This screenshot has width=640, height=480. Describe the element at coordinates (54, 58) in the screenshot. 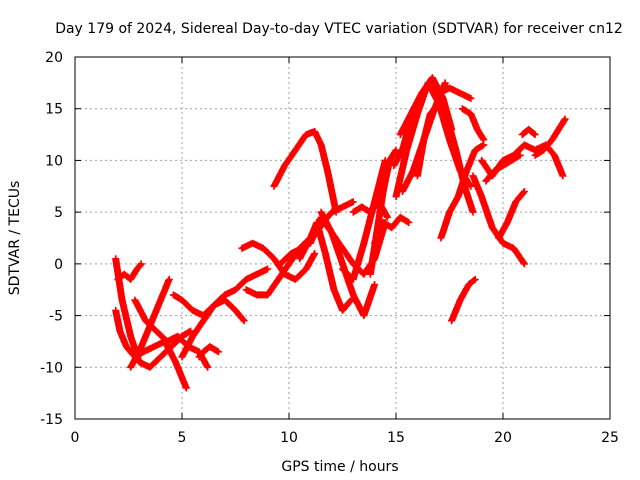

I see `y-tick-label: 20` at that location.